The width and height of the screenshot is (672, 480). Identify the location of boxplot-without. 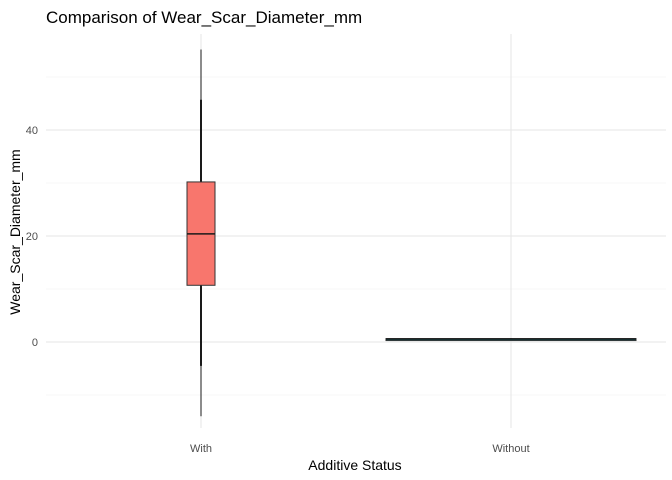
(511, 340).